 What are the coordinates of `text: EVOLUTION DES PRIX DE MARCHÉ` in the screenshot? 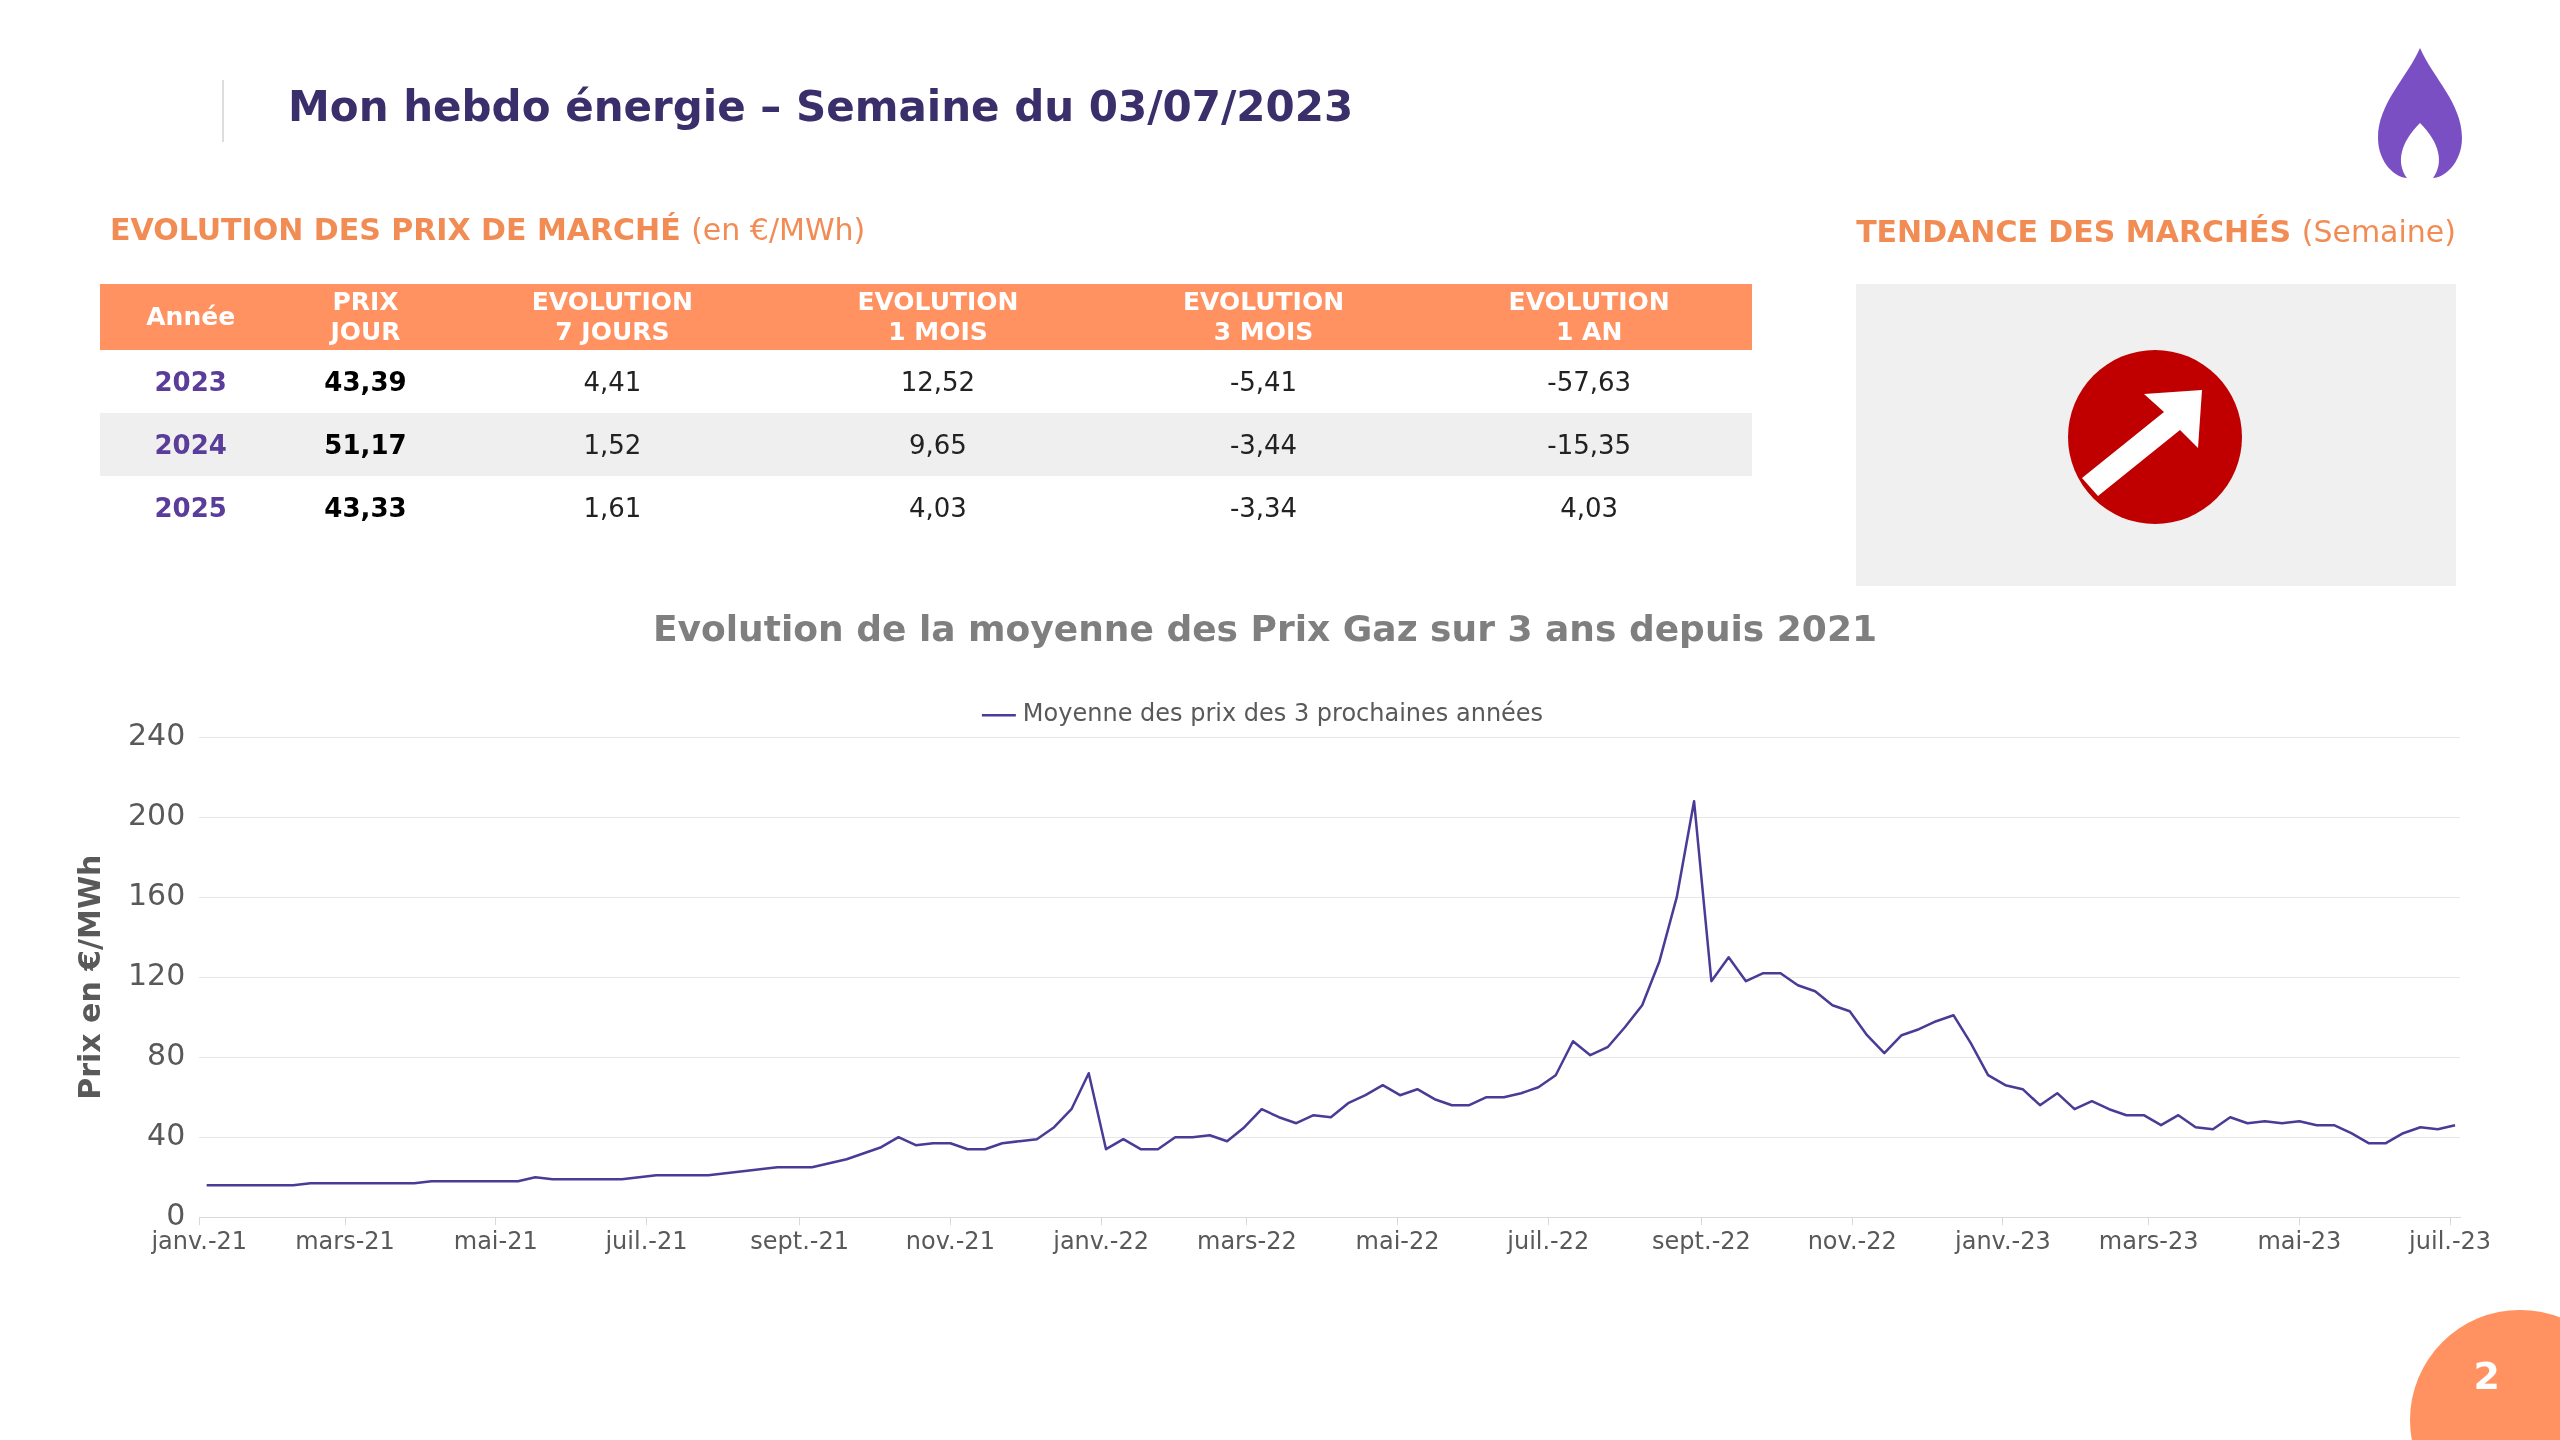 It's located at (395, 229).